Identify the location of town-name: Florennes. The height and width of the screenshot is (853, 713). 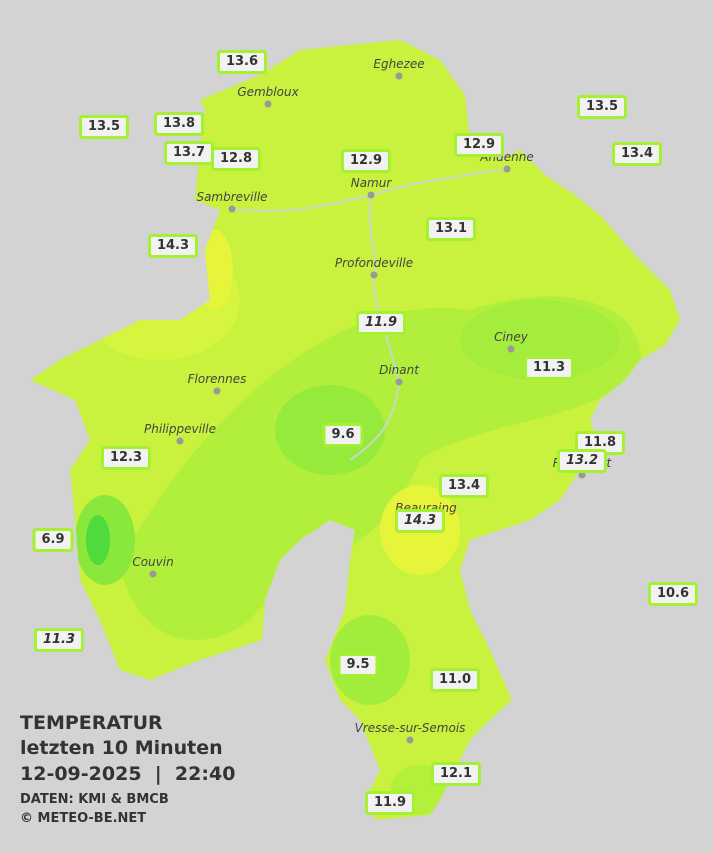
(217, 379).